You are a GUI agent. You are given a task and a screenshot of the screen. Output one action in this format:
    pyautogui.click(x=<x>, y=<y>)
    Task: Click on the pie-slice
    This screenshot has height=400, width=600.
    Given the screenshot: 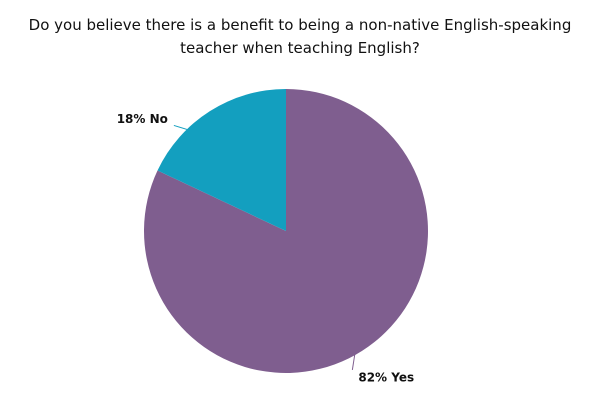 What is the action you would take?
    pyautogui.click(x=221, y=159)
    